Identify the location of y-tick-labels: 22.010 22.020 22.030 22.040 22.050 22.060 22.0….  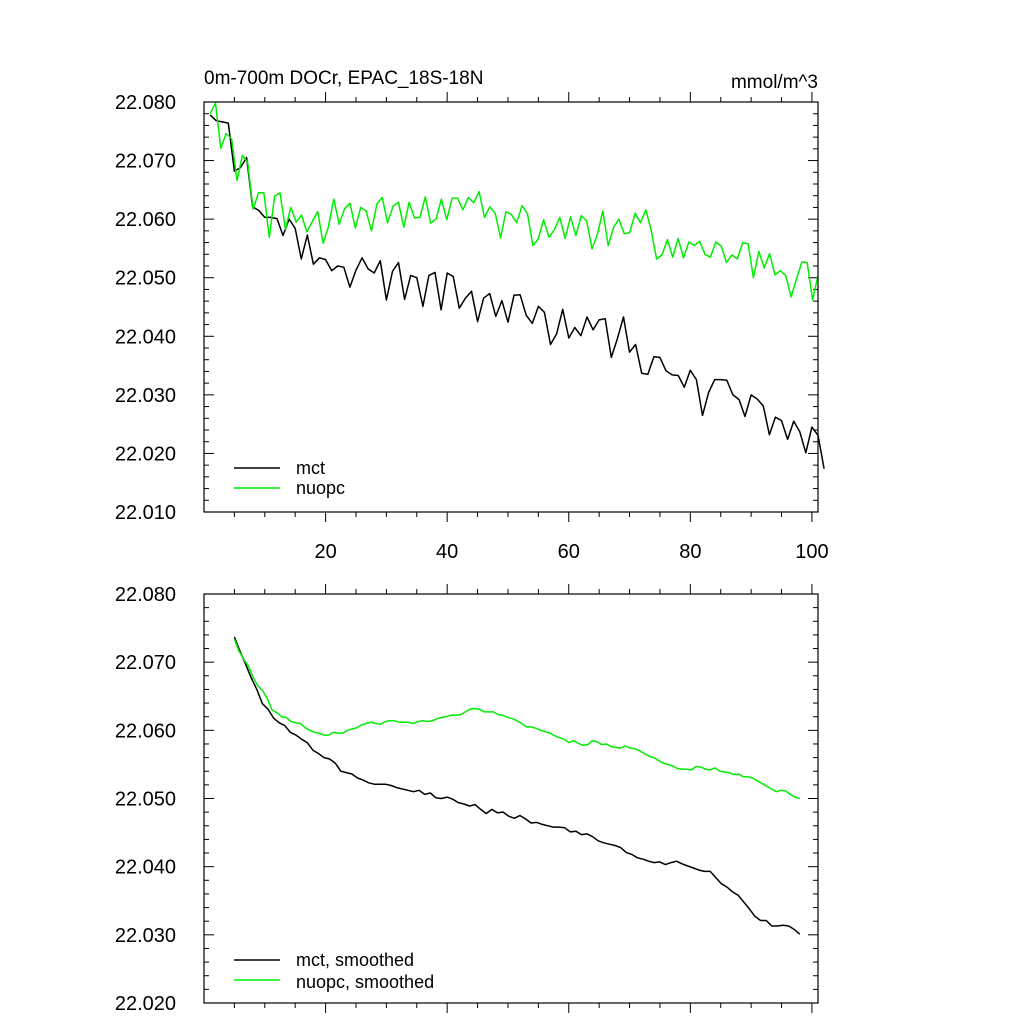
(145, 308).